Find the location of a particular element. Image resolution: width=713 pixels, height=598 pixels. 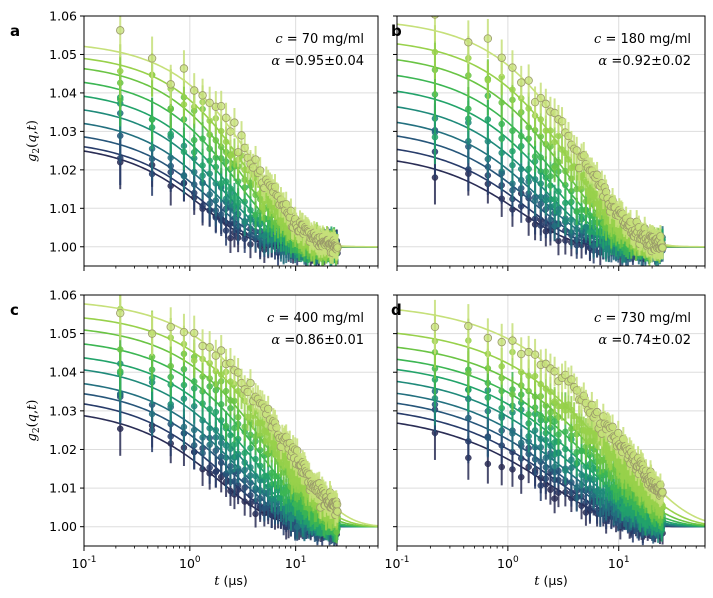

y-axis: 1.00 1.01 1.02 1.03 1.04 1.05 1.06 is located at coordinates (66, 411).